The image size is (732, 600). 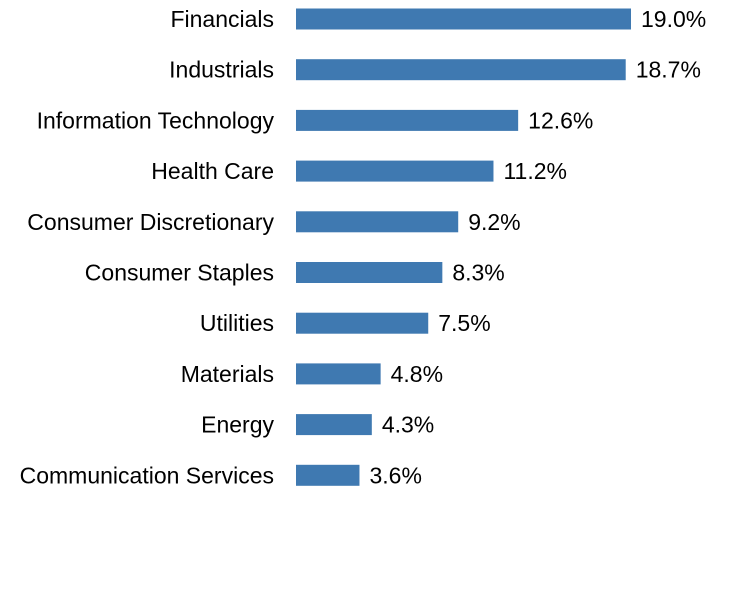 What do you see at coordinates (407, 120) in the screenshot?
I see `bar-information-technology` at bounding box center [407, 120].